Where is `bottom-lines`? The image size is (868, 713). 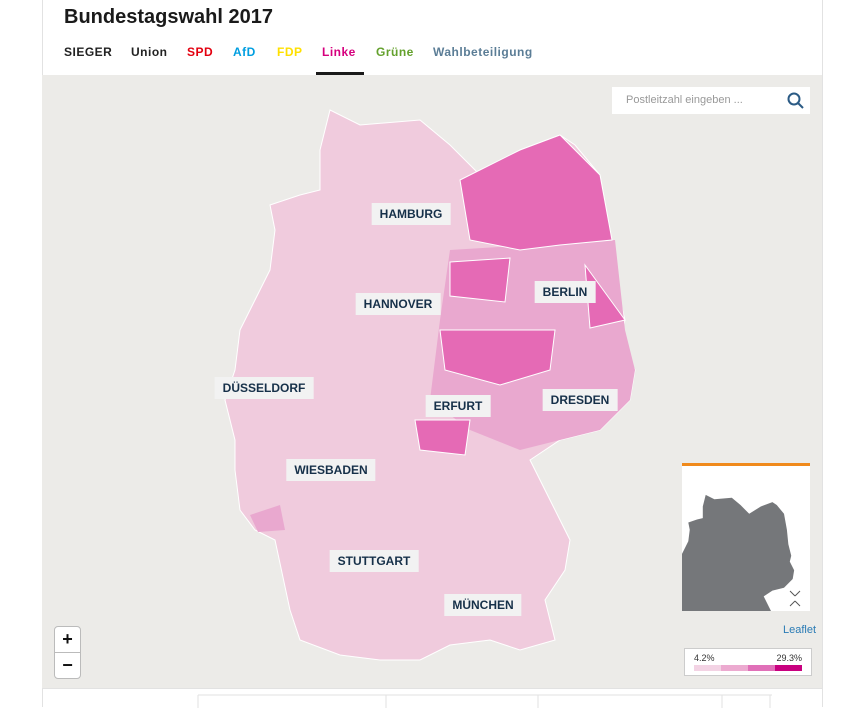
bottom-lines is located at coordinates (484, 701).